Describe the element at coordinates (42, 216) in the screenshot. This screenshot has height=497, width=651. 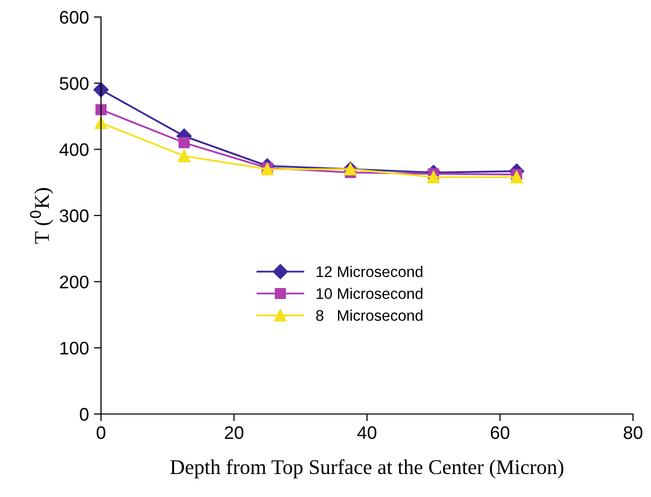
I see `y-axis-title: T ($^{0}$K)` at that location.